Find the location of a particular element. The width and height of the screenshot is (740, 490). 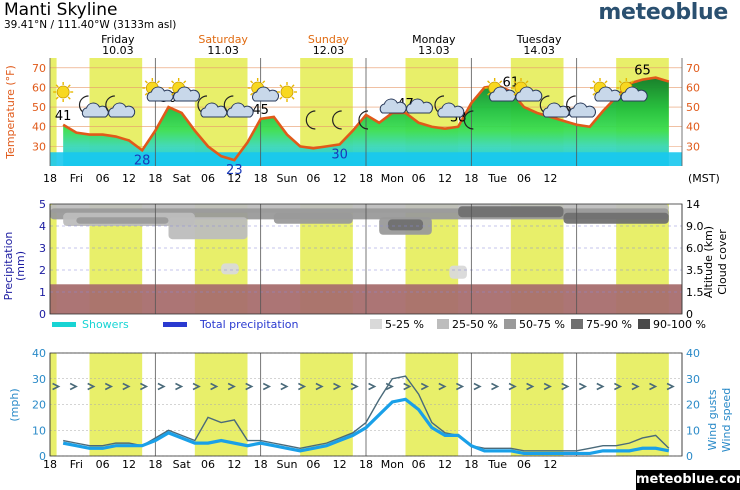

temp-y-tick: 60 is located at coordinates (39, 87).